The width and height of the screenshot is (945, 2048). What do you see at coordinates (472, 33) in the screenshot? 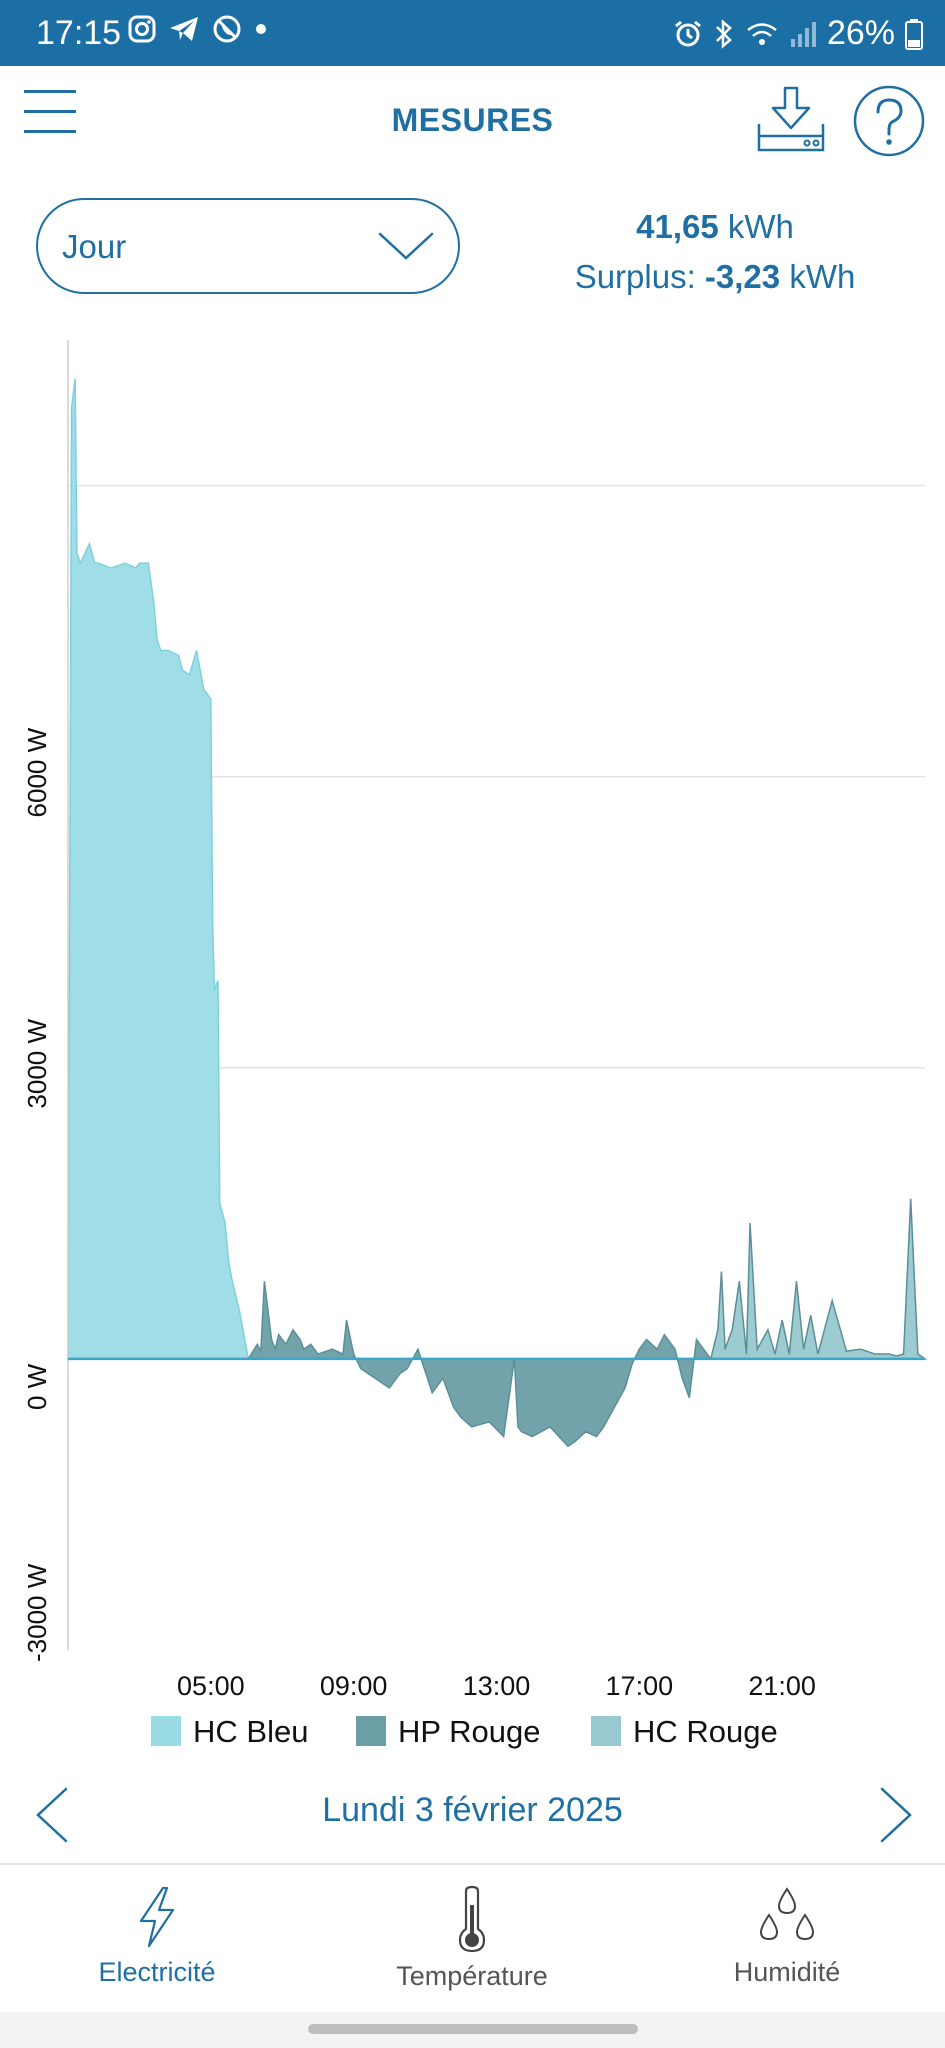
I see `status-bar: 17:15` at bounding box center [472, 33].